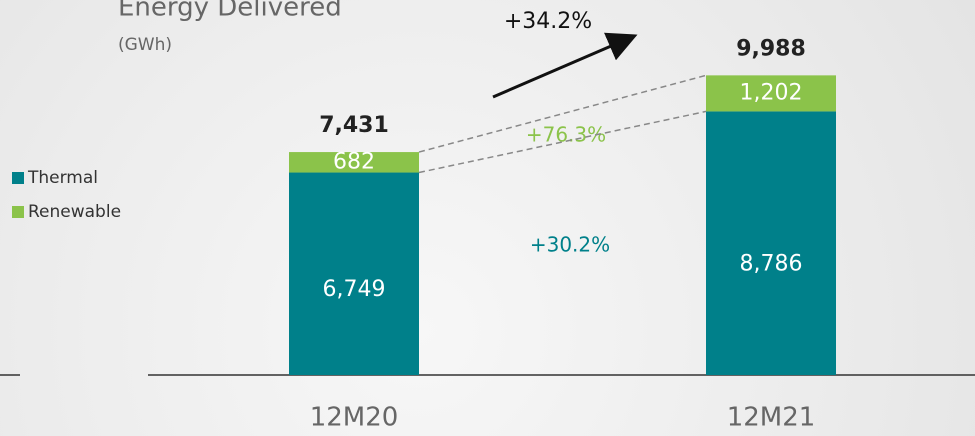  Describe the element at coordinates (62, 178) in the screenshot. I see `legend-label: Thermal` at that location.